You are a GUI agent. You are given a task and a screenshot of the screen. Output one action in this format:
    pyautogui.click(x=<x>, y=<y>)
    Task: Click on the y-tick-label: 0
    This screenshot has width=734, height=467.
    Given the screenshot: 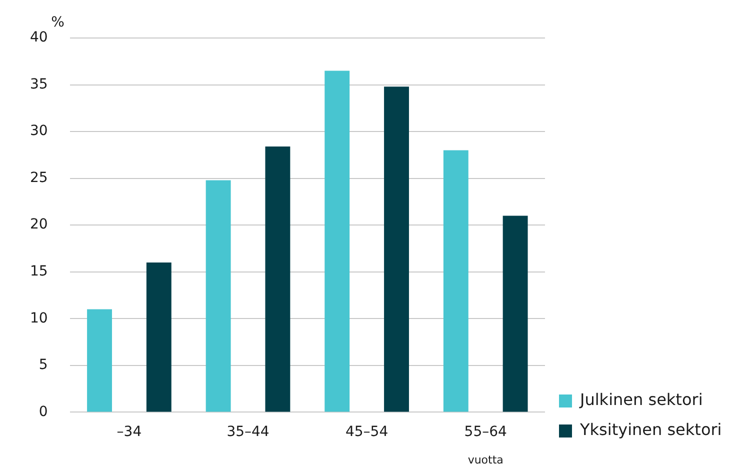 What is the action you would take?
    pyautogui.click(x=43, y=412)
    